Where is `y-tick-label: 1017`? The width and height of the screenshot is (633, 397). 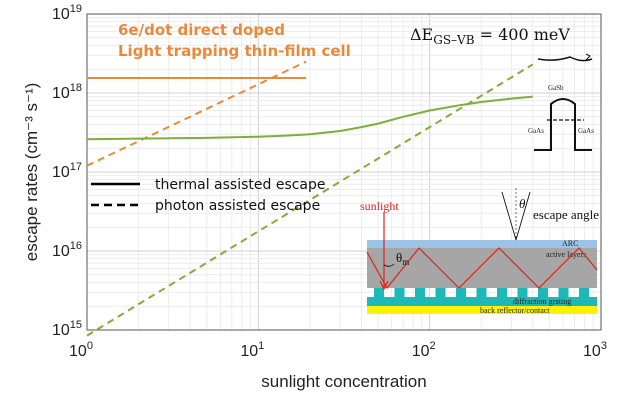 y-tick-label: 1017 is located at coordinates (67, 171).